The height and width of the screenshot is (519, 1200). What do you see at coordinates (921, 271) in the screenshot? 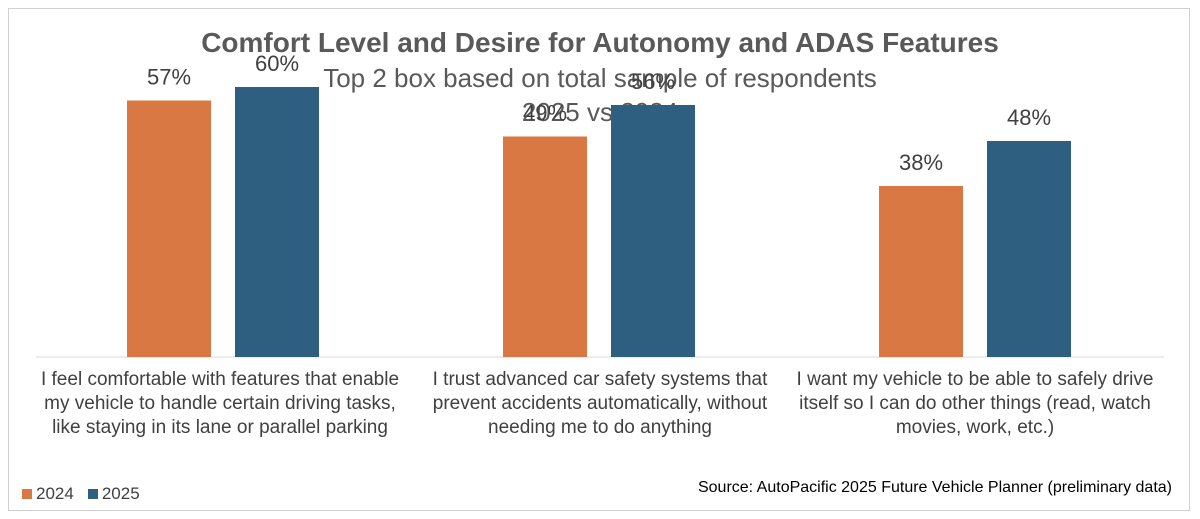
I see `bar-2024-cat3` at bounding box center [921, 271].